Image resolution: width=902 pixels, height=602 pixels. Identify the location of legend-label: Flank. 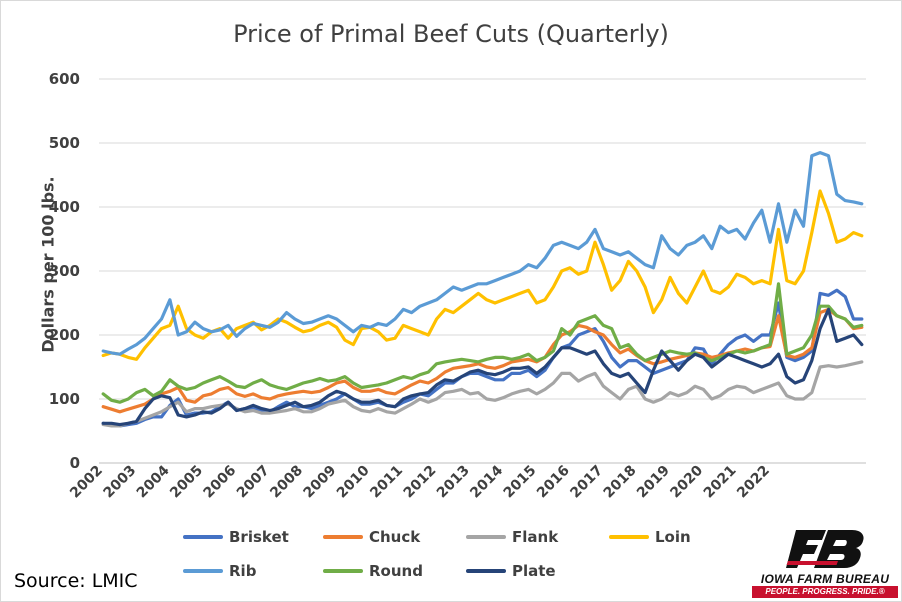
(535, 537).